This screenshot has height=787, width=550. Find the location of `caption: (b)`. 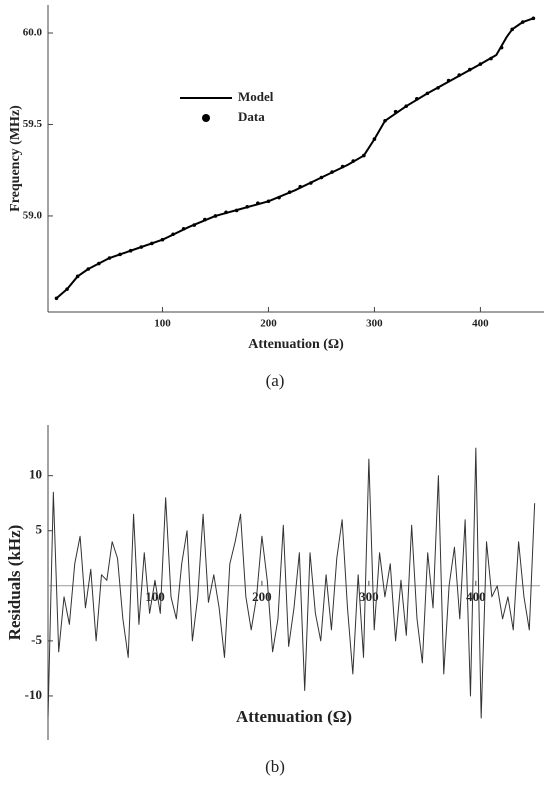

caption: (b) is located at coordinates (275, 766).